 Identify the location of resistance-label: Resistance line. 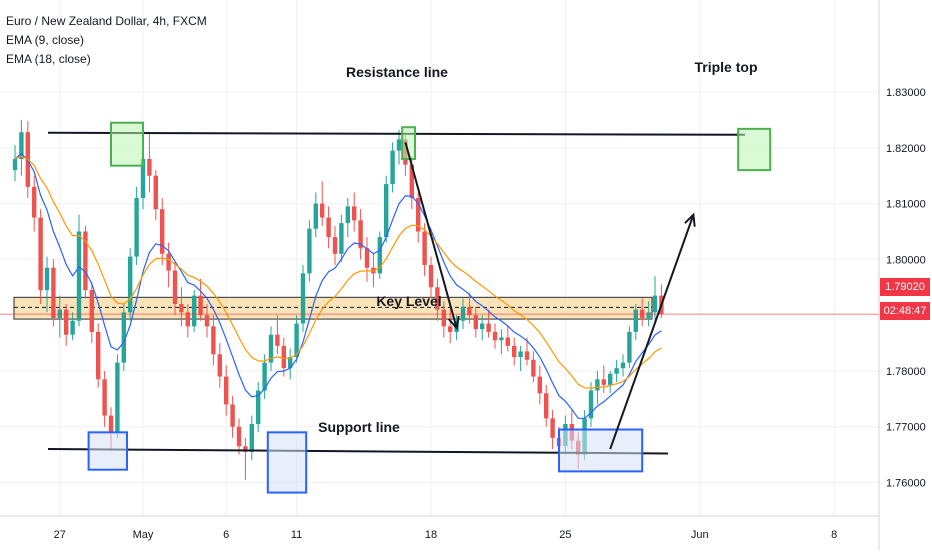
(397, 72).